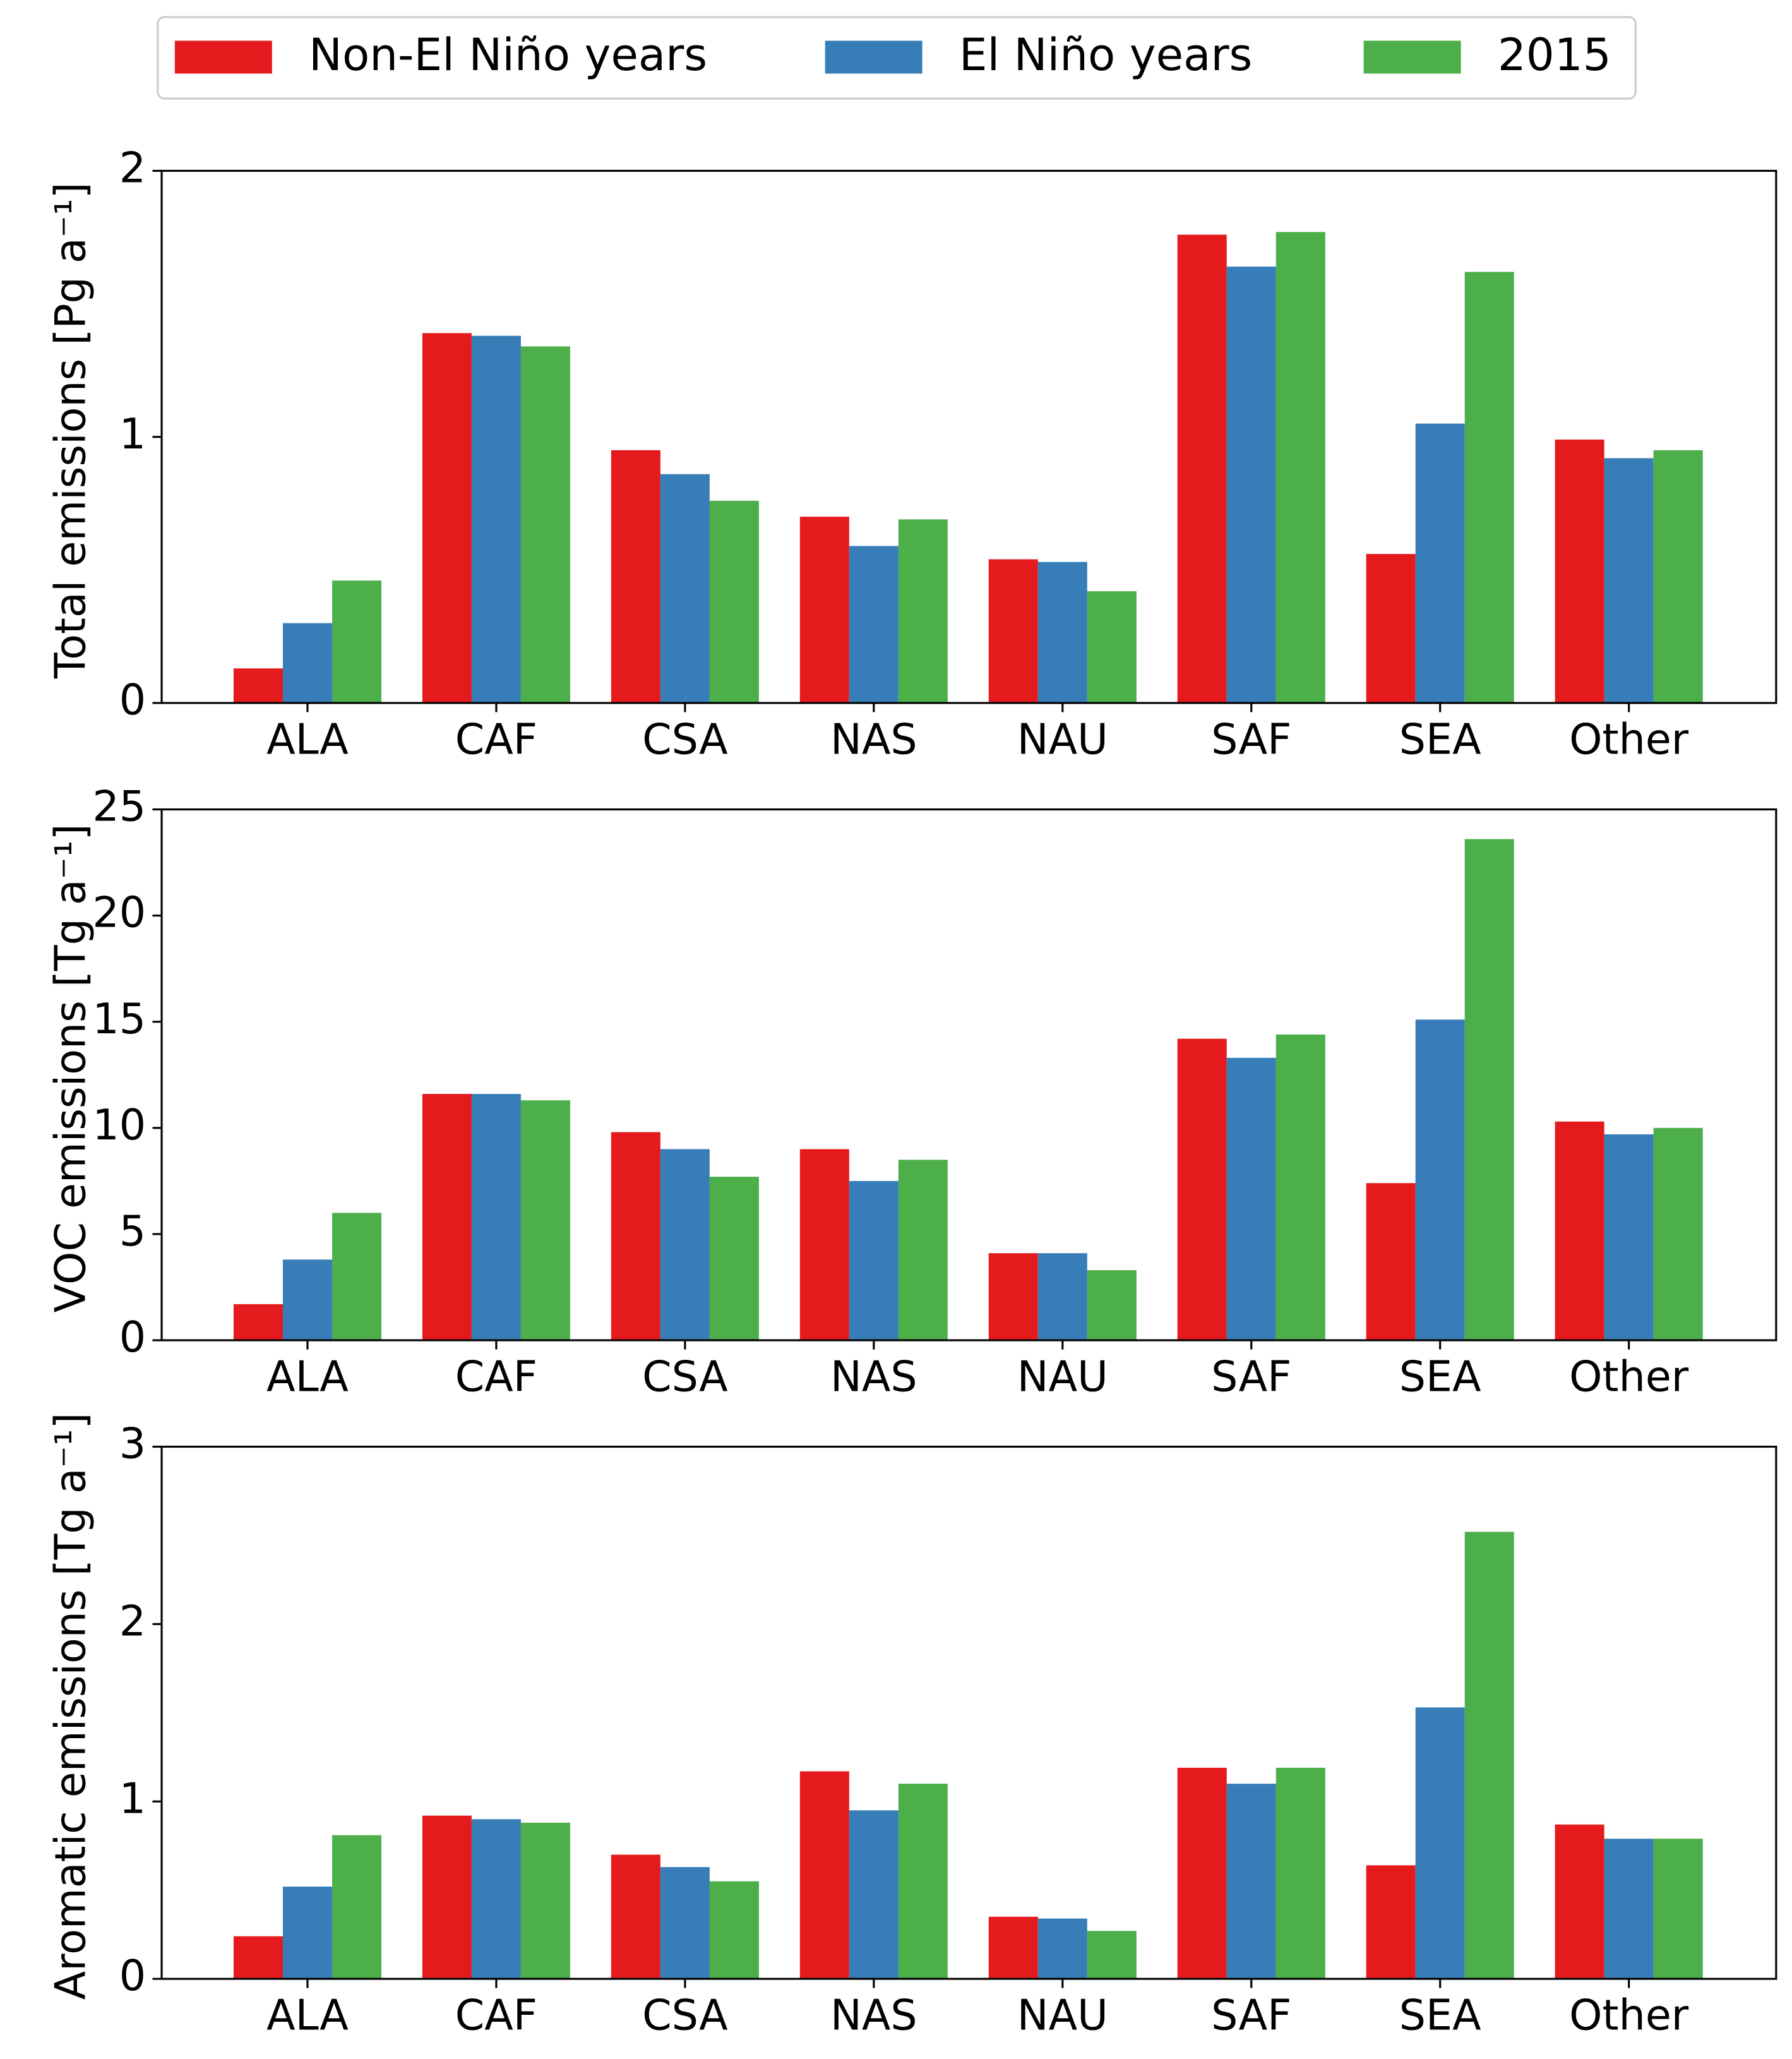 The height and width of the screenshot is (2059, 1792). I want to click on y-axis-label: VOC emissions [Tg a⁻¹], so click(70, 1068).